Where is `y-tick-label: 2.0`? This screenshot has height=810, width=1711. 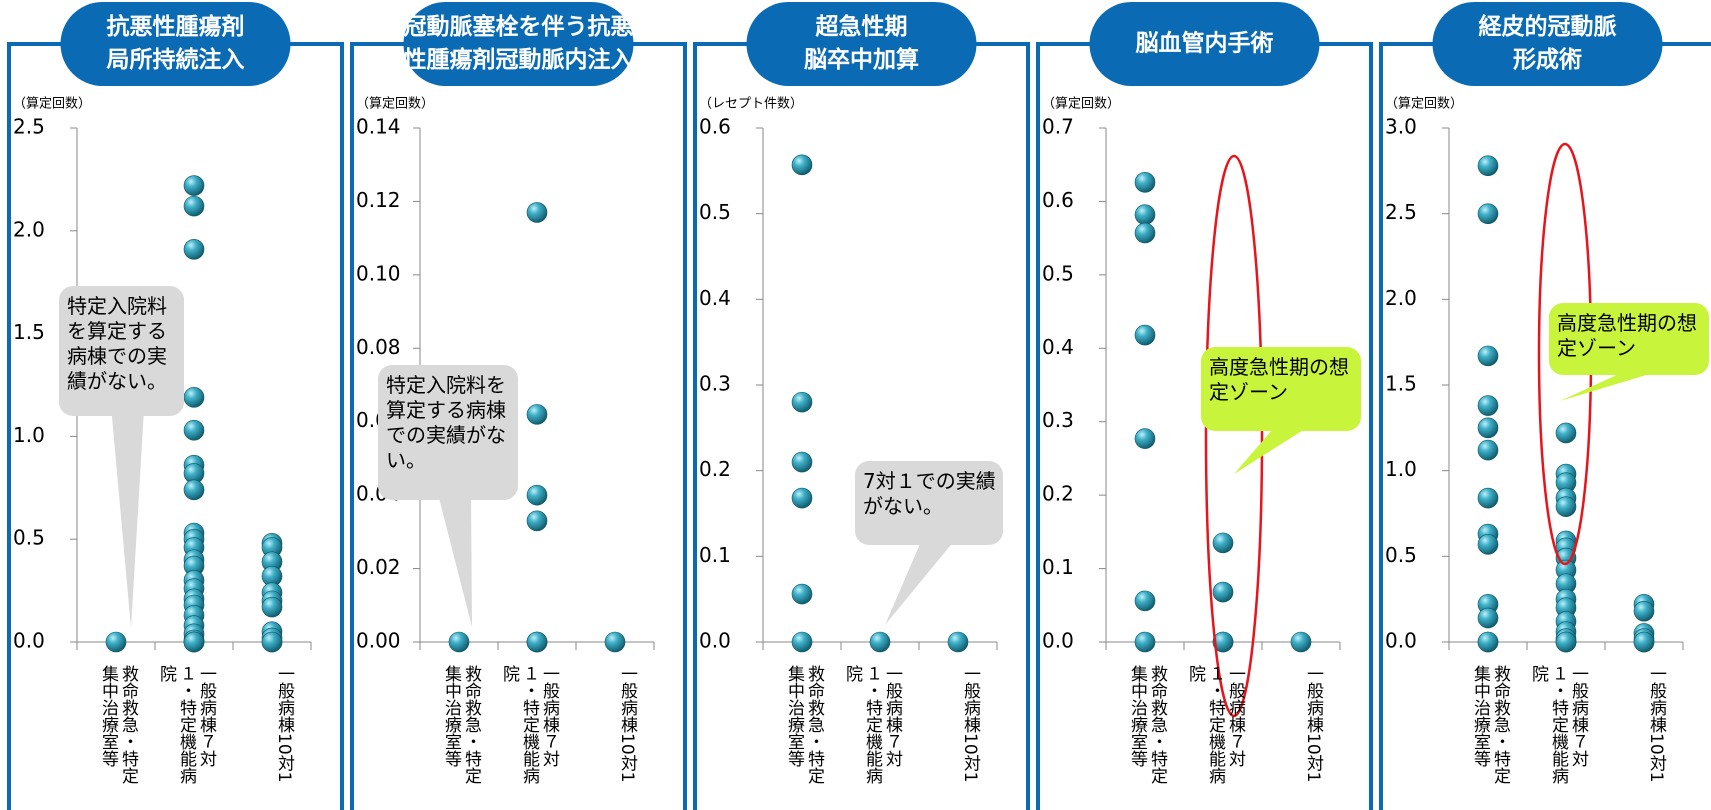 y-tick-label: 2.0 is located at coordinates (29, 229).